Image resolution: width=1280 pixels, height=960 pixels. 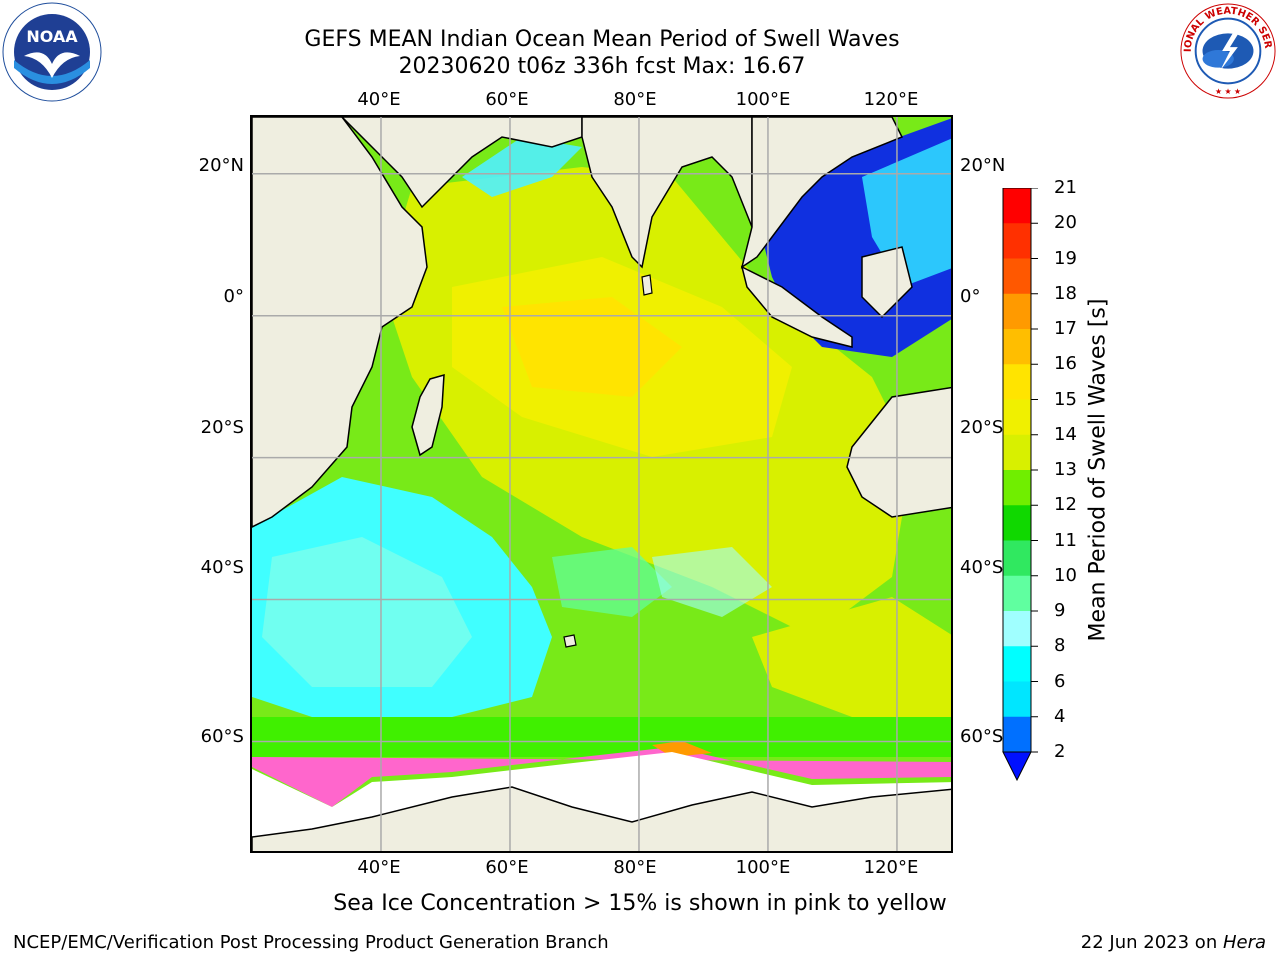 What do you see at coordinates (796, 306) in the screenshot?
I see `land-sumatra` at bounding box center [796, 306].